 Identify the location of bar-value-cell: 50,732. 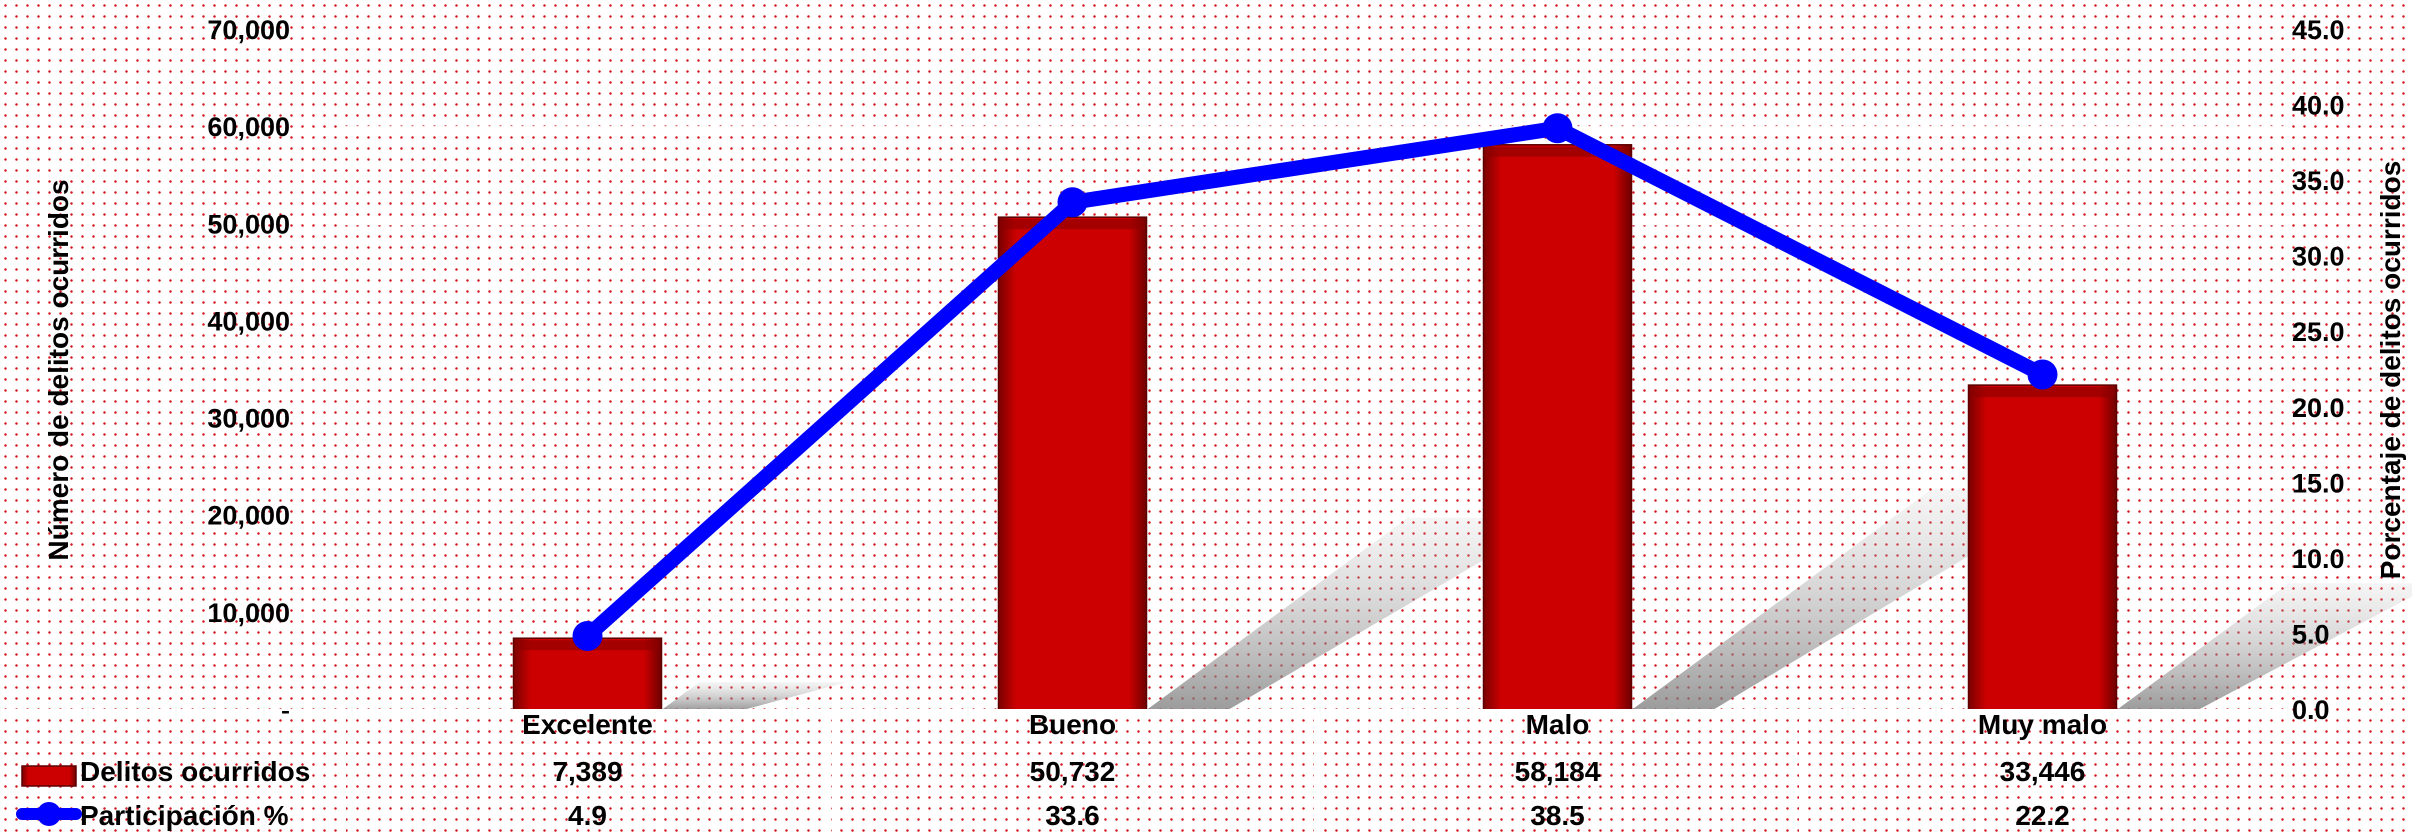
(1073, 771).